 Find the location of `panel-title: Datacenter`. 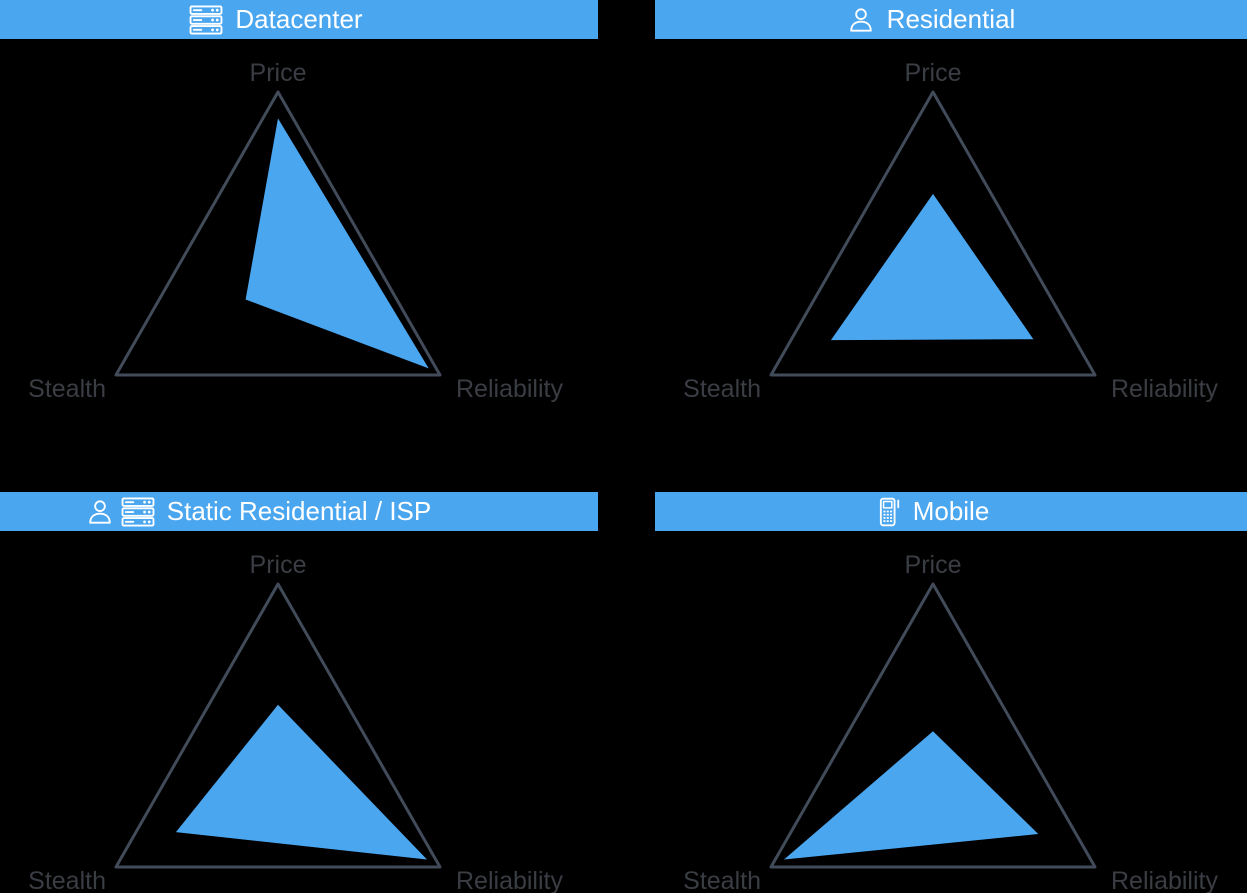

panel-title: Datacenter is located at coordinates (299, 19).